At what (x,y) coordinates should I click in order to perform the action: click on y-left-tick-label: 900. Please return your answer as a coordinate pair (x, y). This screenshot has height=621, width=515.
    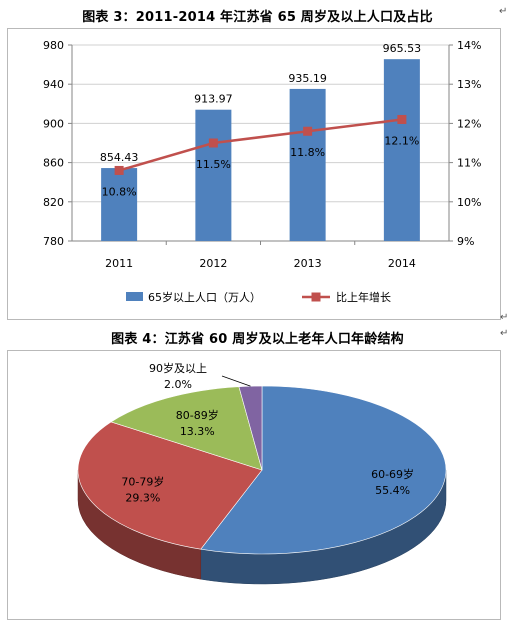
    Looking at the image, I should click on (53, 123).